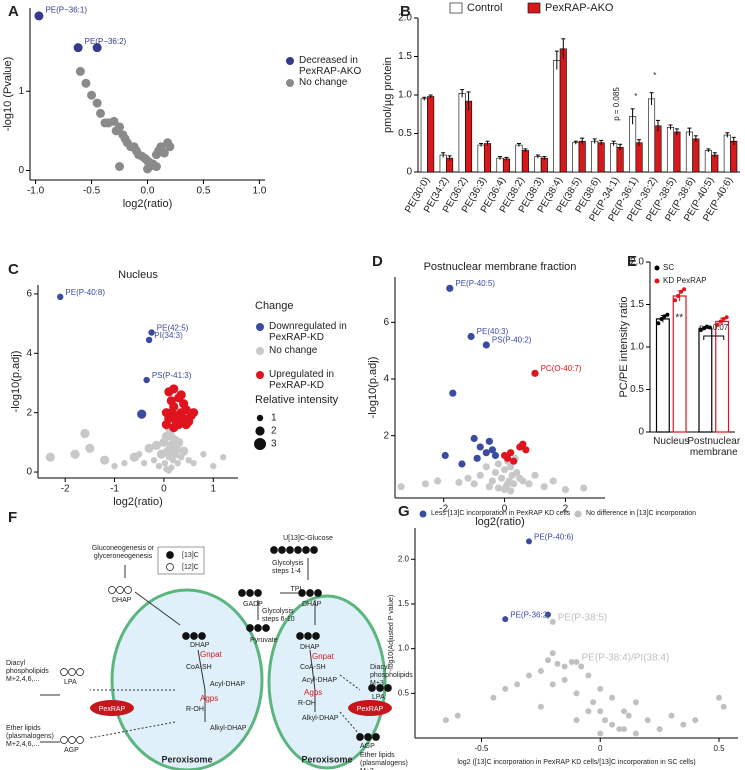 The width and height of the screenshot is (745, 770). What do you see at coordinates (378, 697) in the screenshot?
I see `diagram-label: LPA` at bounding box center [378, 697].